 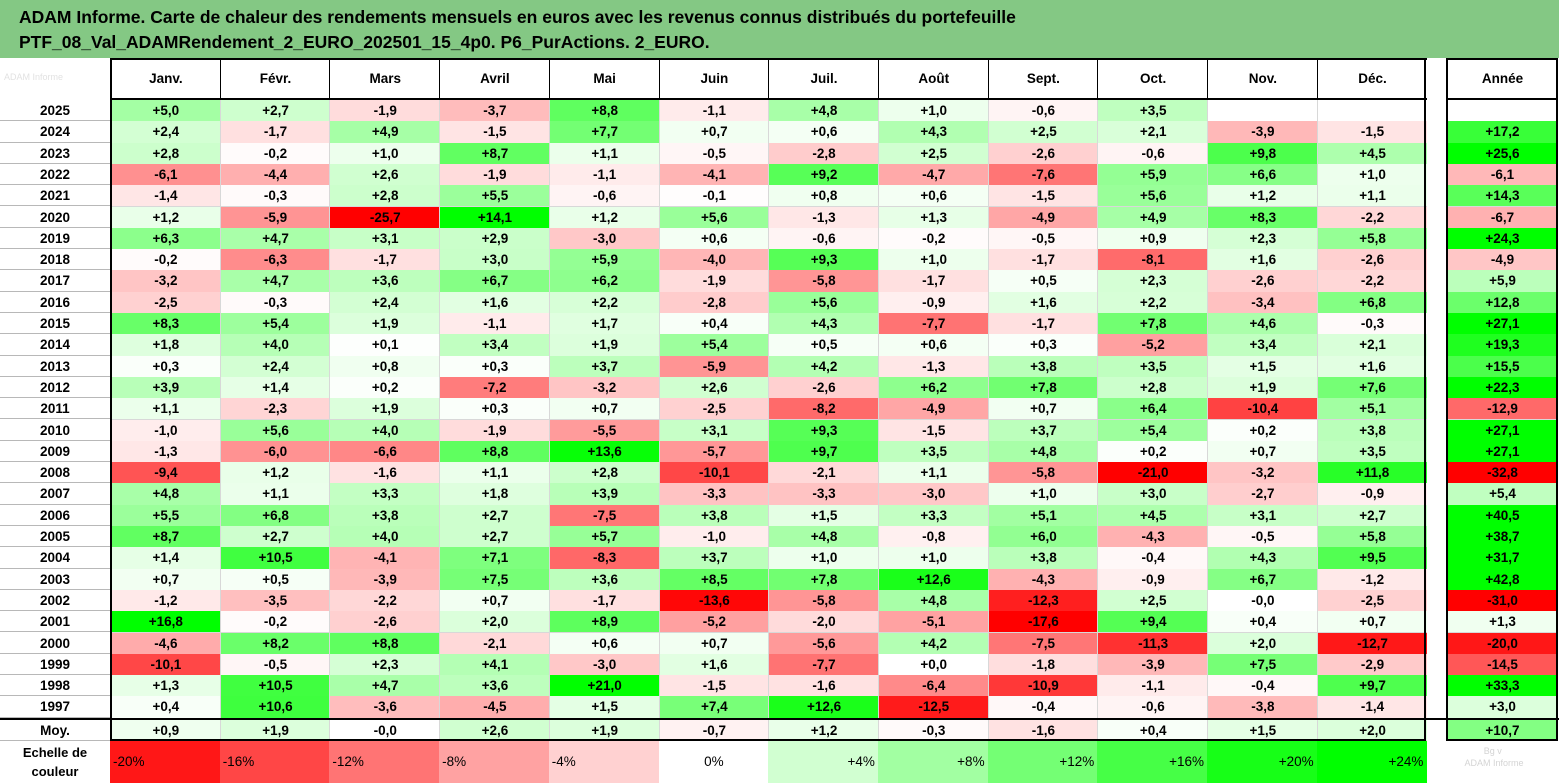 What do you see at coordinates (275, 324) in the screenshot?
I see `heat-cell: +5,4` at bounding box center [275, 324].